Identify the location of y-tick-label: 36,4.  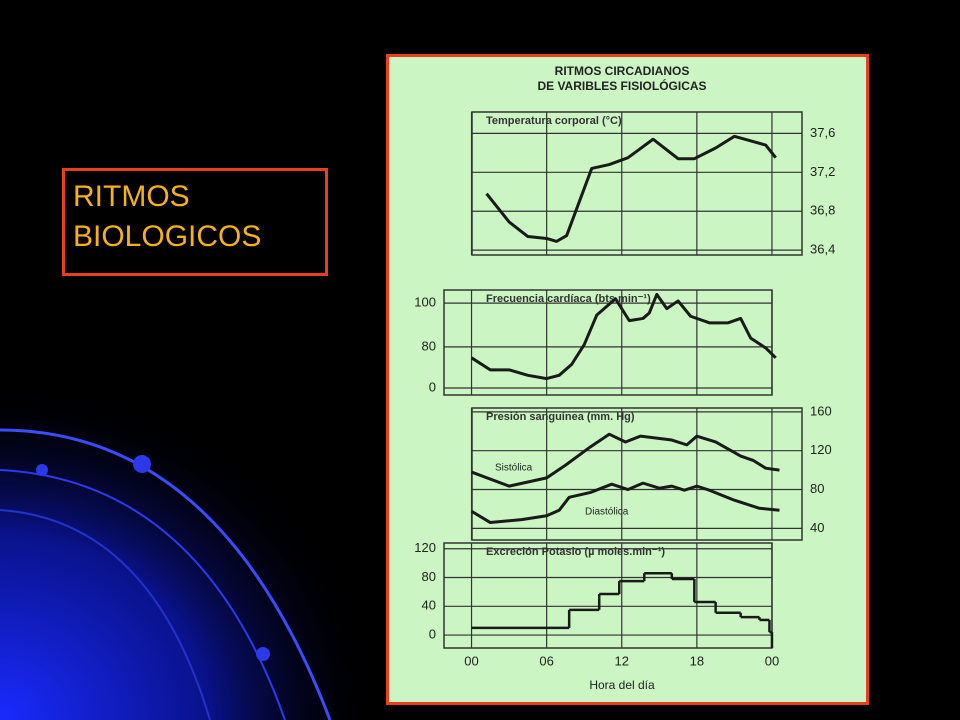
(822, 249).